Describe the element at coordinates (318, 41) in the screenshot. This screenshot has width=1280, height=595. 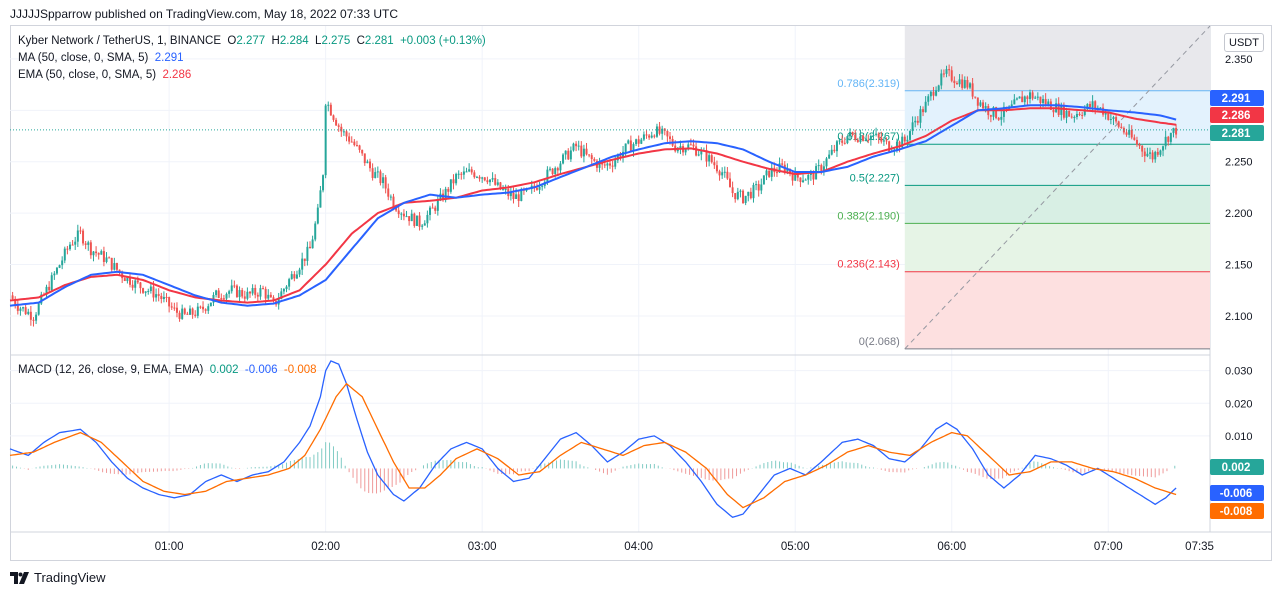
I see `legend-low-label: L` at that location.